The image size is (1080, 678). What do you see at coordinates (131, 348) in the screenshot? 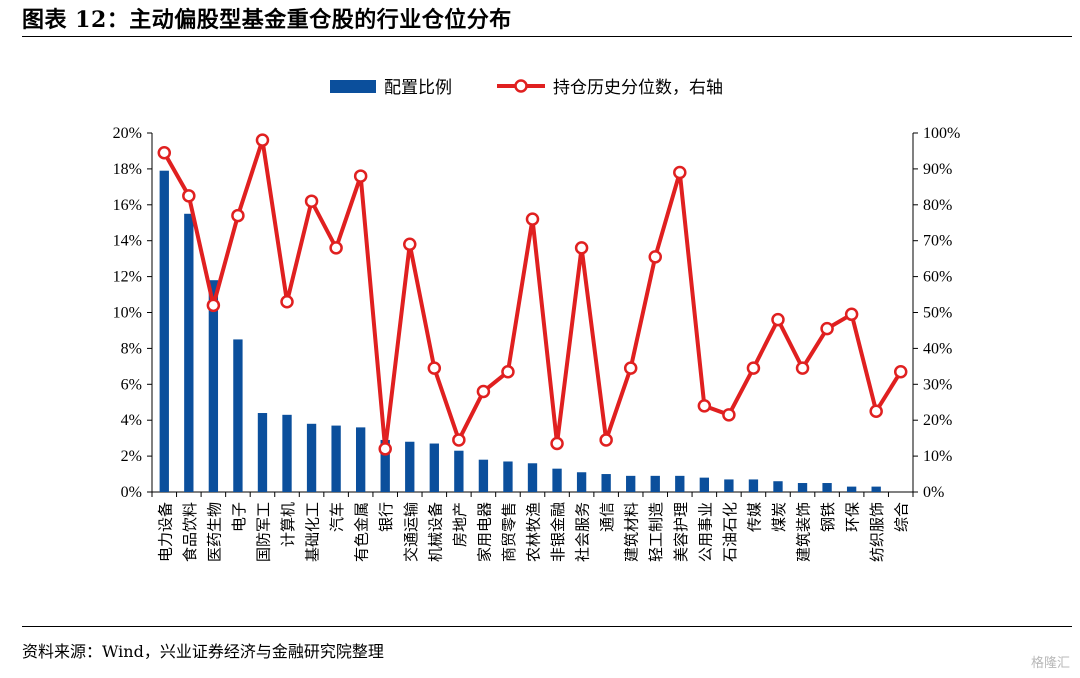
I see `left-tick-label: 8%` at bounding box center [131, 348].